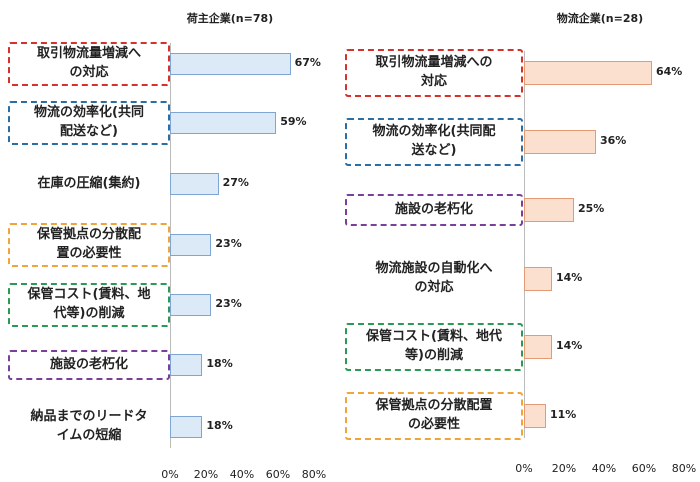 This screenshot has width=700, height=482. I want to click on shipper-x-tick-2: 40%, so click(242, 474).